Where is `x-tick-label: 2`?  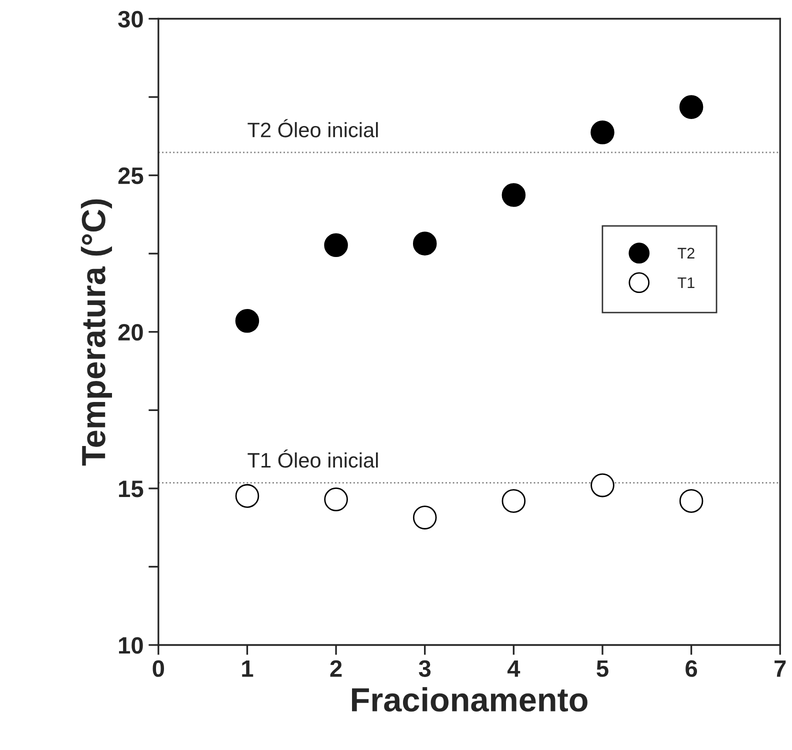
x-tick-label: 2 is located at coordinates (336, 668).